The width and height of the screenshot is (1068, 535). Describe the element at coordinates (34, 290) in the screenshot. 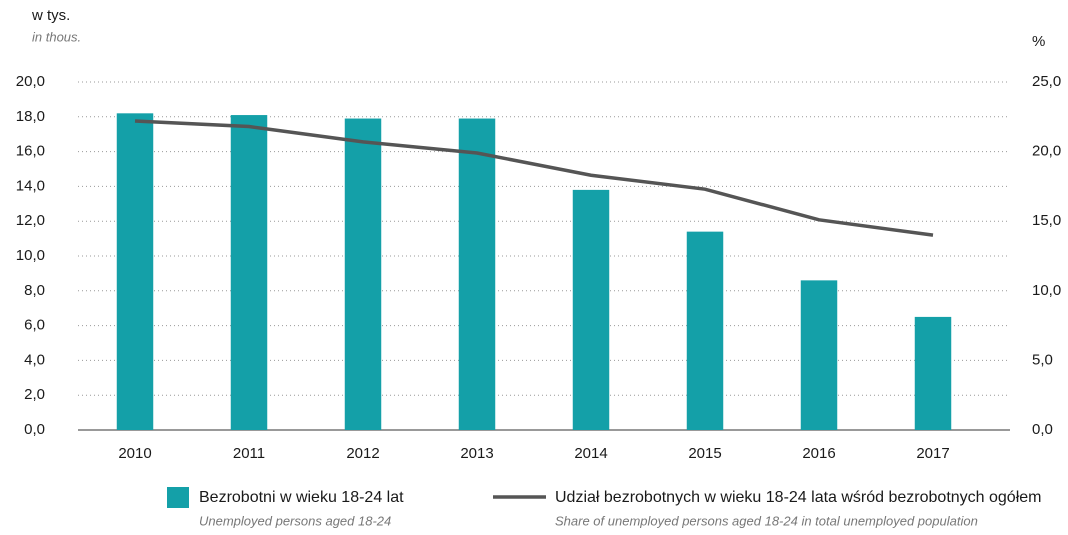

I see `y-tick-label: 8,0` at that location.